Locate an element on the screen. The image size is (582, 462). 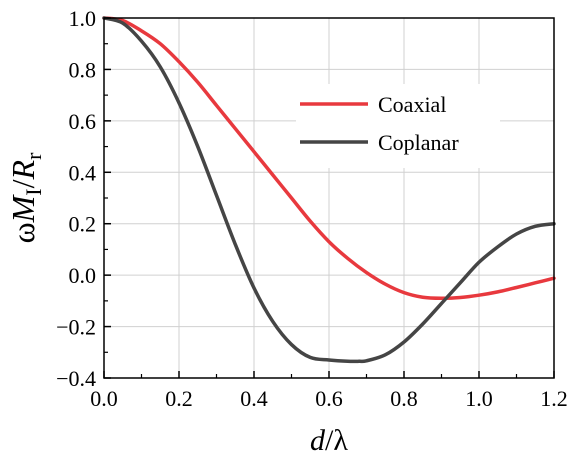
y-tick-label: 0.4 is located at coordinates (83, 172).